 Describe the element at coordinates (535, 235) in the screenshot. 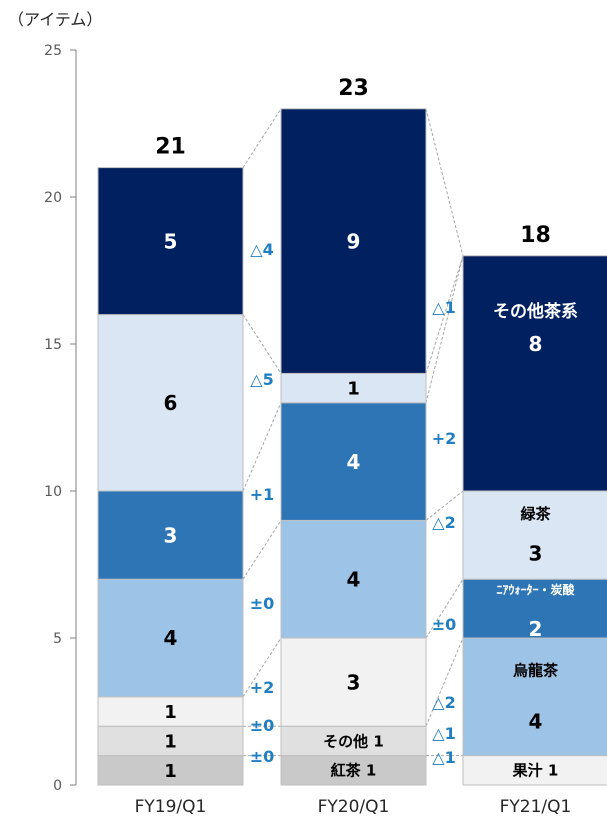

I see `bar-total-label: 18` at that location.